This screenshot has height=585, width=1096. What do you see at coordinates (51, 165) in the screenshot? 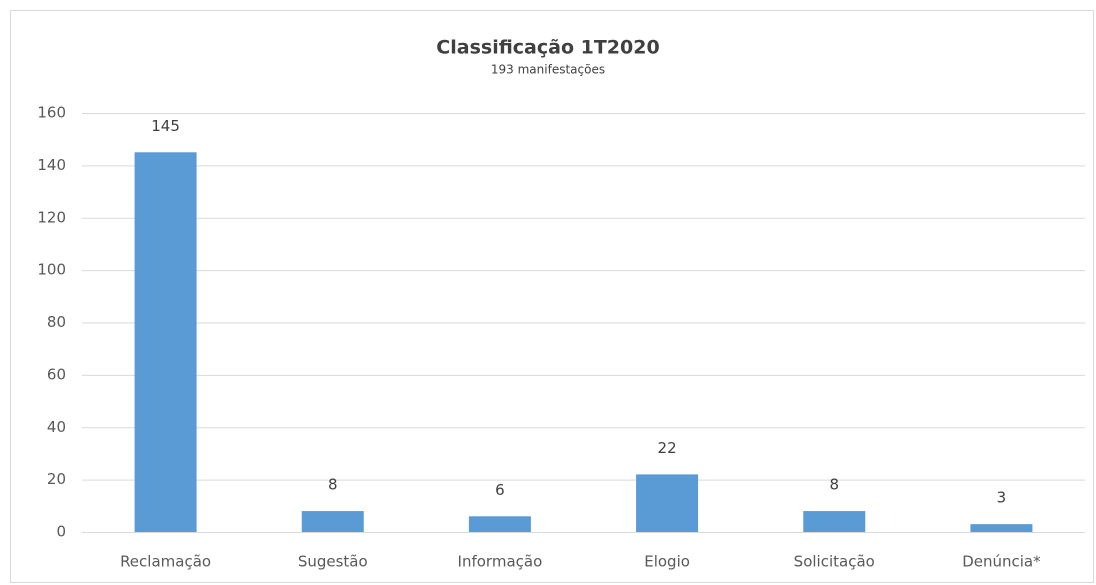
I see `y-tick-label: 140` at bounding box center [51, 165].